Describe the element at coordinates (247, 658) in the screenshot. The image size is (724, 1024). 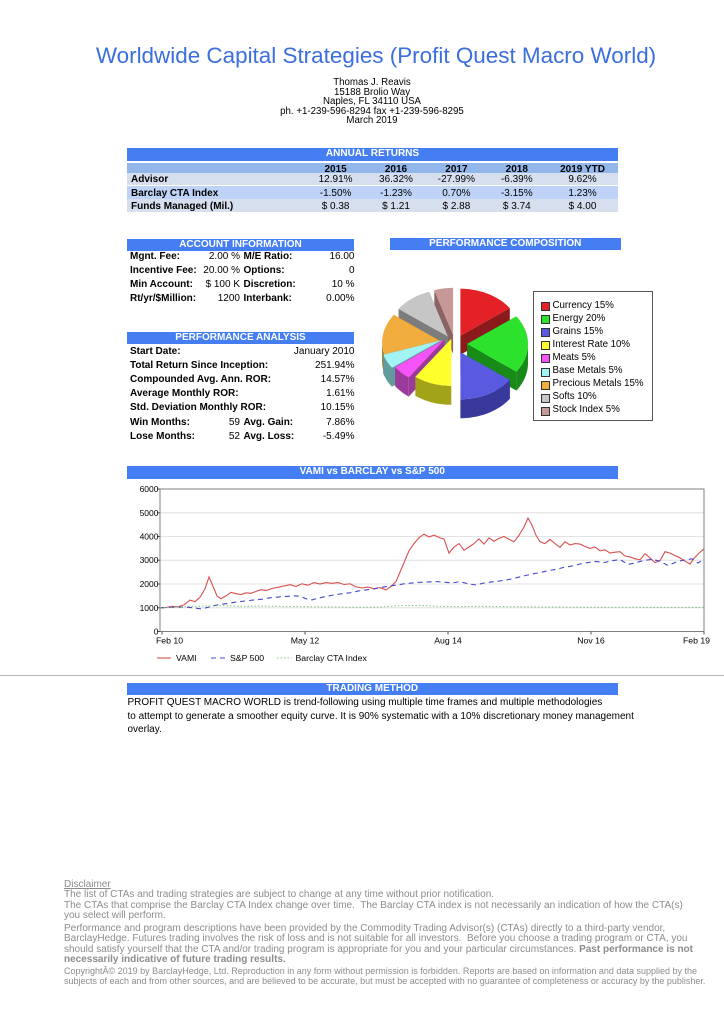
I see `svg-text: S&P 500` at that location.